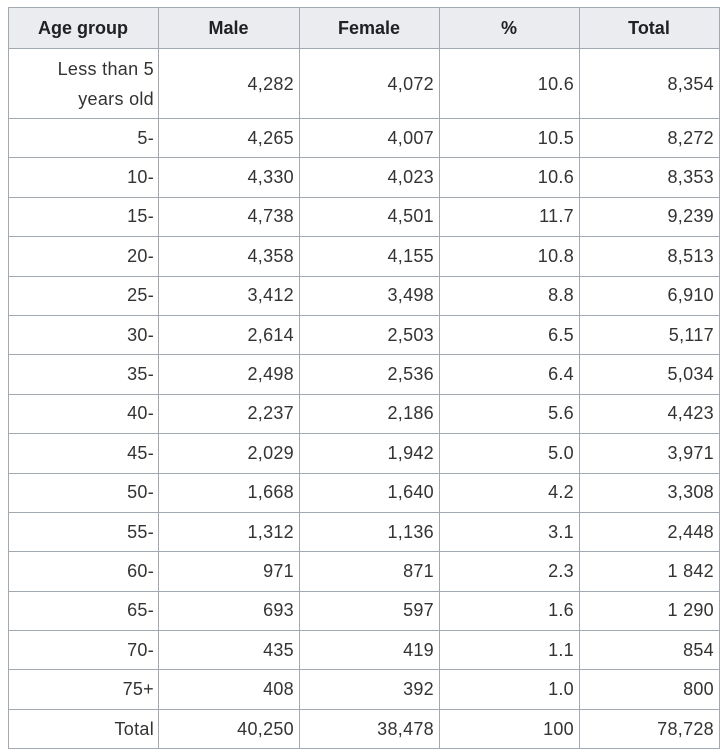 The image size is (722, 756). I want to click on cell-percent: 6.5, so click(509, 335).